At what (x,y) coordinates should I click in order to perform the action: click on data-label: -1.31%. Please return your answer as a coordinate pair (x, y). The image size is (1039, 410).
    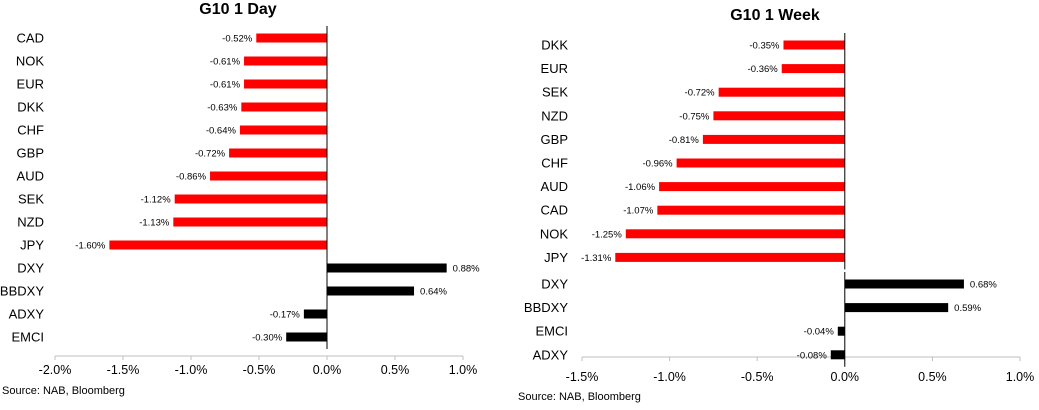
    Looking at the image, I should click on (596, 258).